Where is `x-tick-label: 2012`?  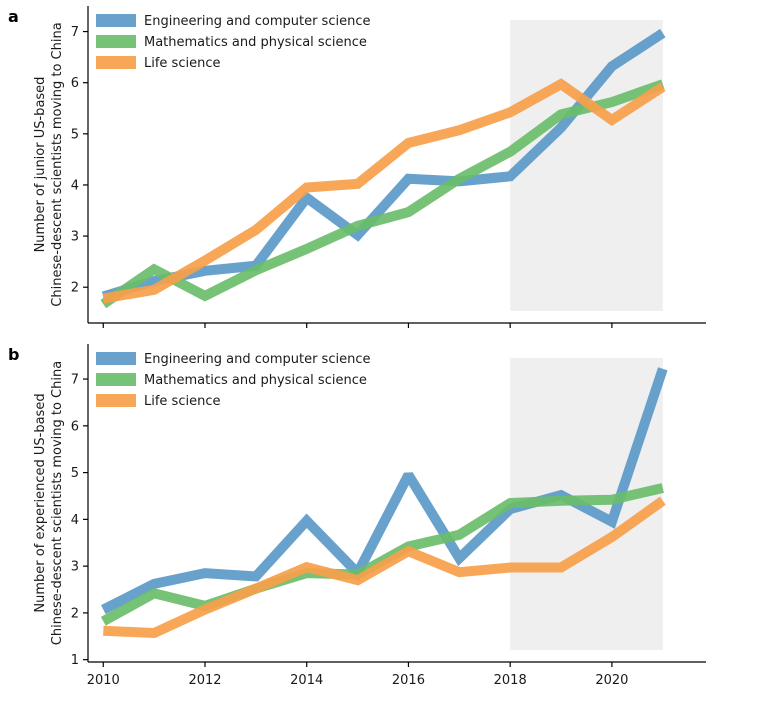
x-tick-label: 2012 is located at coordinates (204, 680).